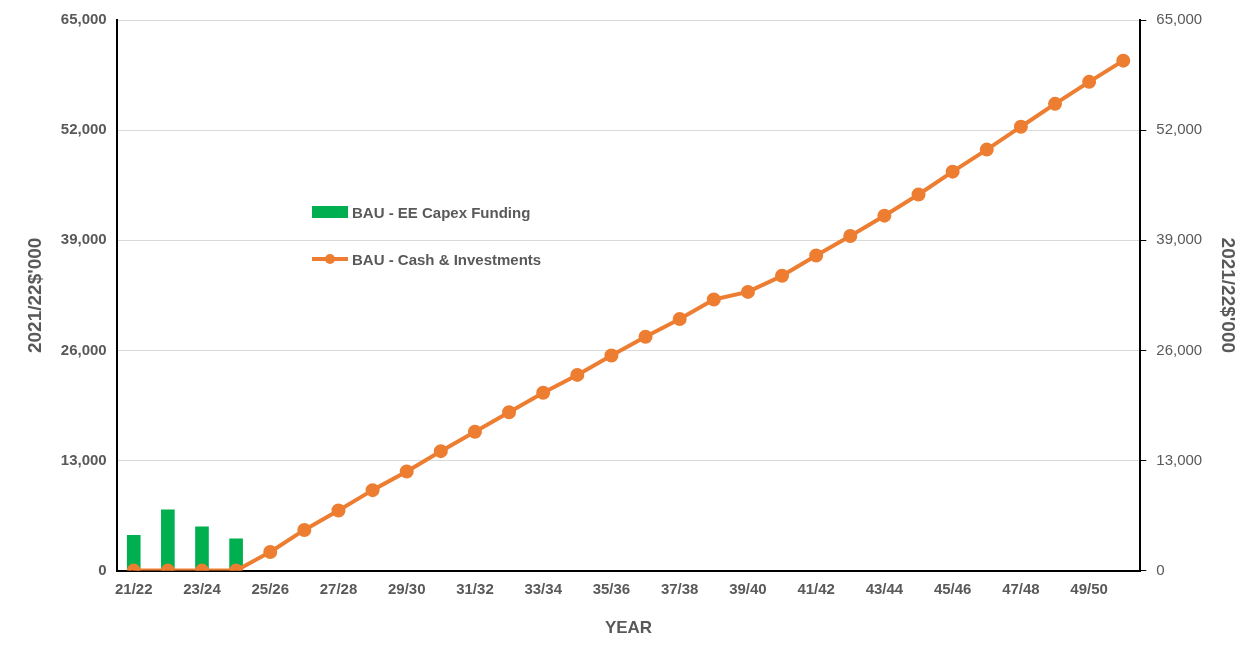  I want to click on x-tick-label: 29/30, so click(406, 588).